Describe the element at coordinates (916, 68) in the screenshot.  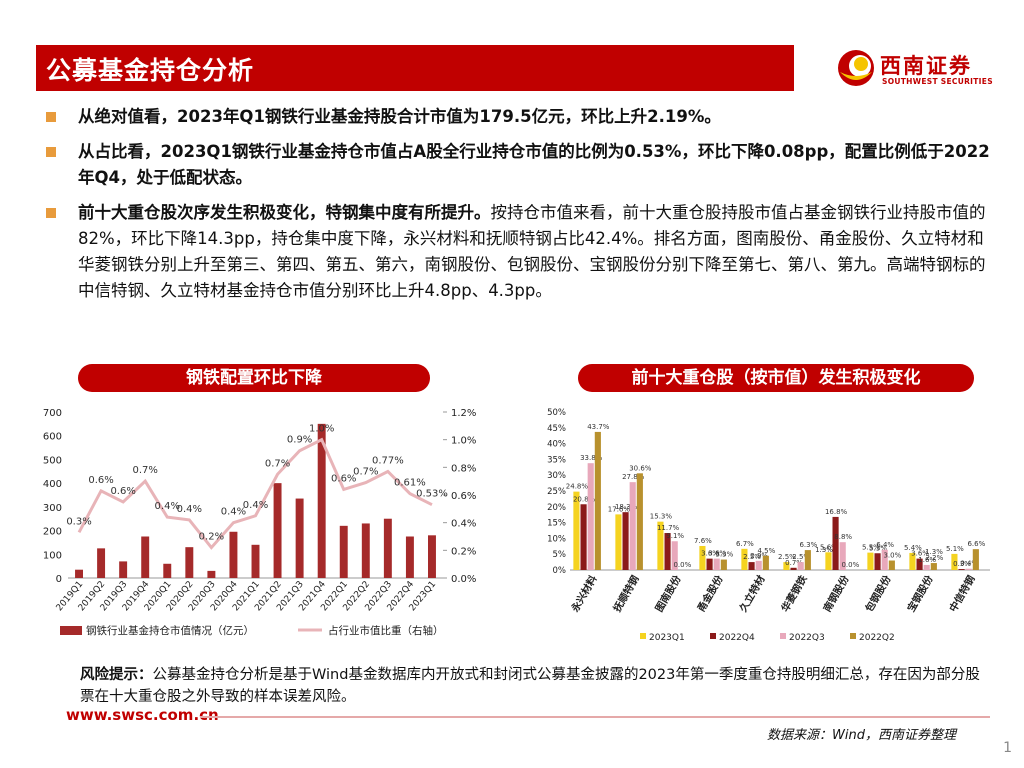
I see `company-logo: 西南证券 SOUTHWEST SECURITIES` at that location.